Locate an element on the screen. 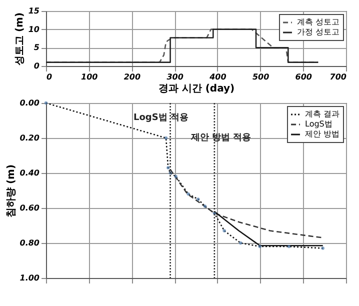  x-tick-label: 400 is located at coordinates (217, 77).